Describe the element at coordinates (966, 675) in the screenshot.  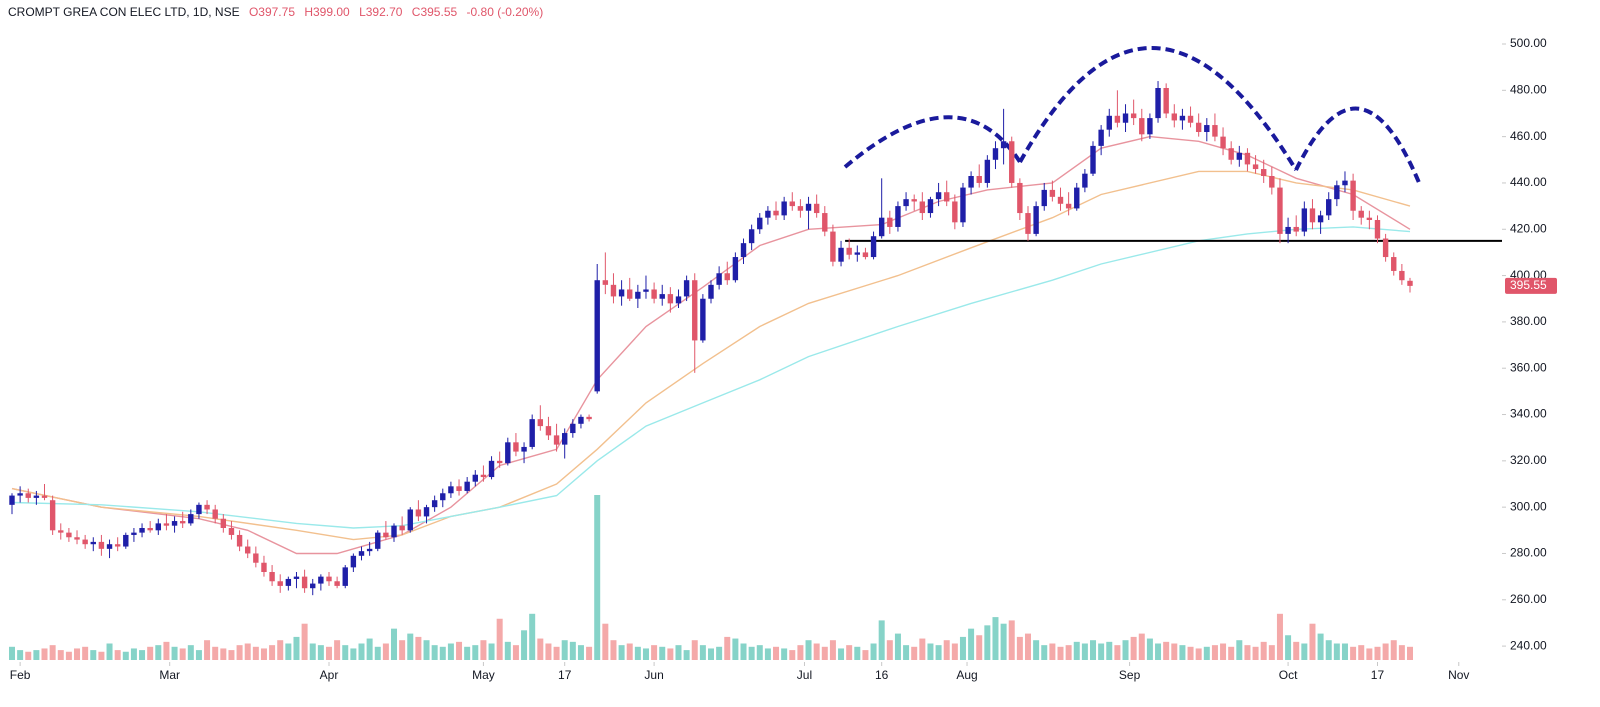
I see `x-tick-label: Aug` at that location.